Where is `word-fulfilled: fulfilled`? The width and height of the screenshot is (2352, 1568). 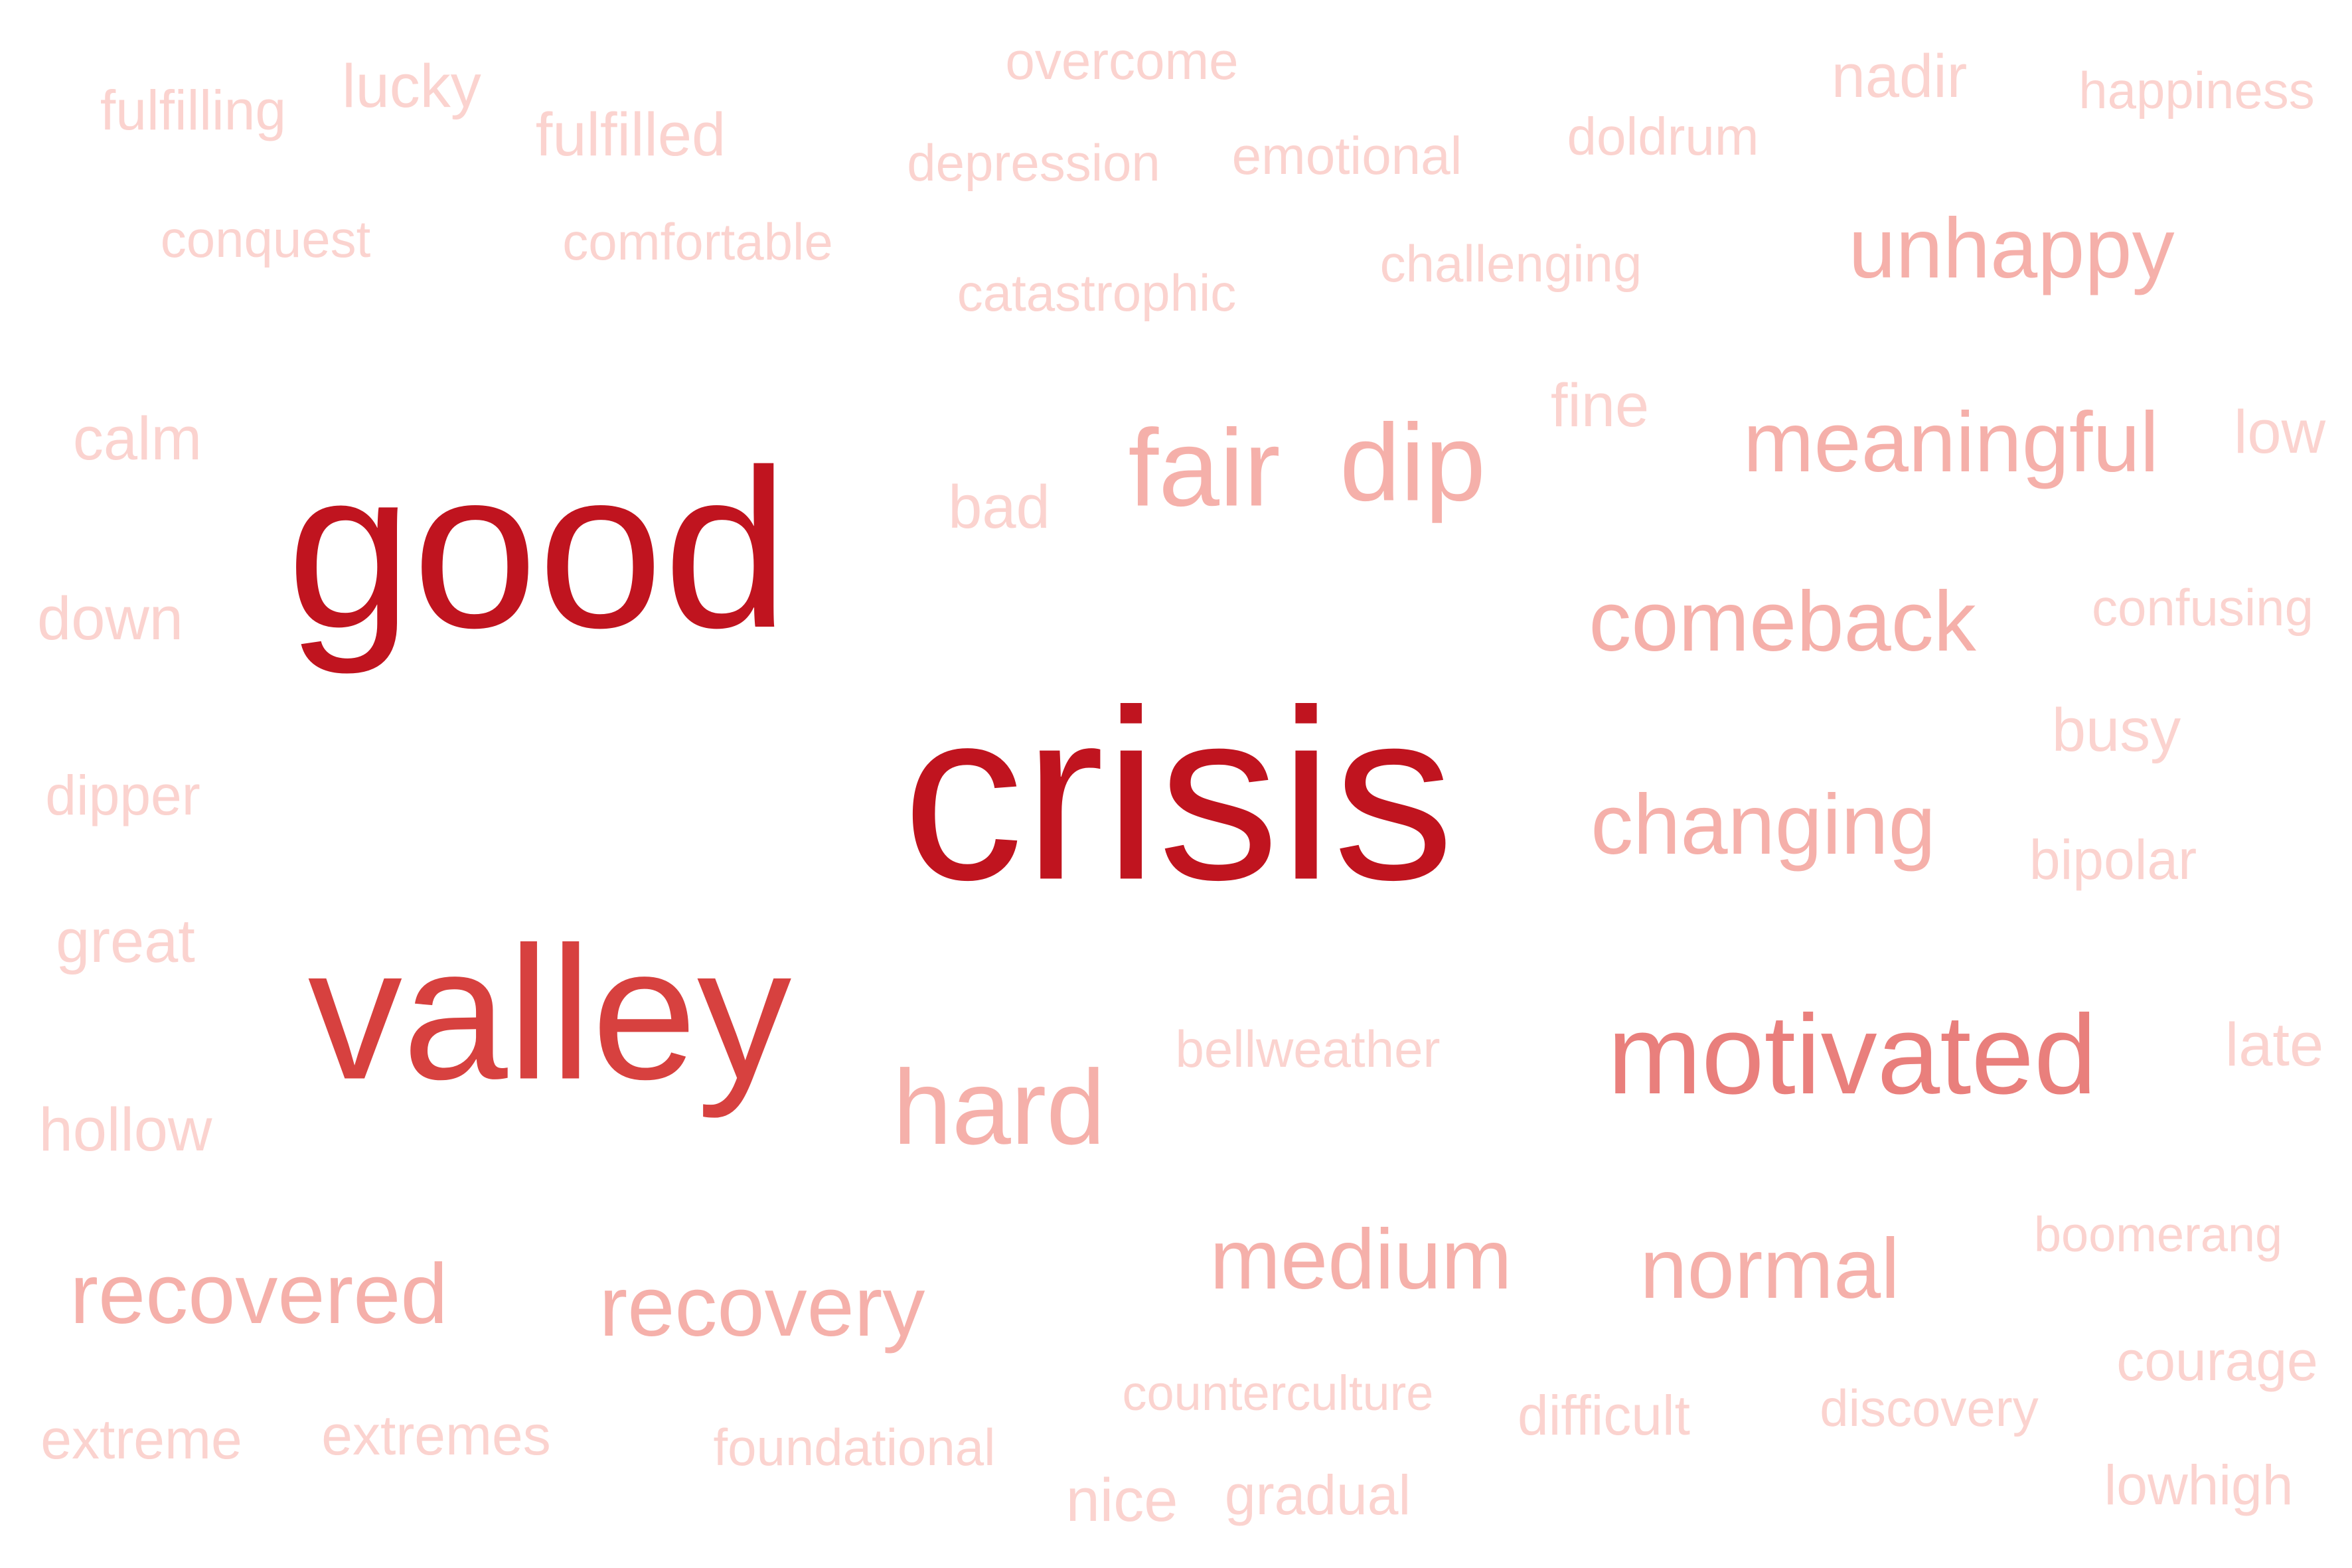
word-fulfilled: fulfilled is located at coordinates (631, 135).